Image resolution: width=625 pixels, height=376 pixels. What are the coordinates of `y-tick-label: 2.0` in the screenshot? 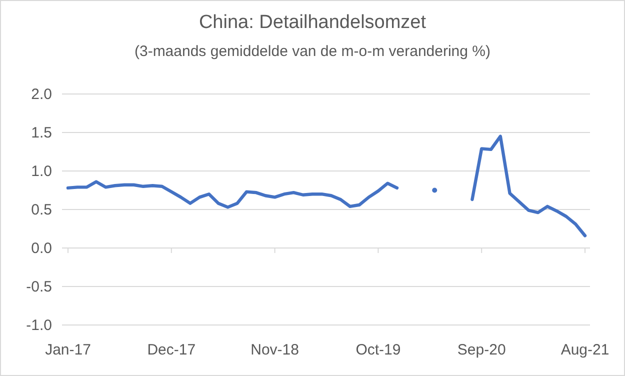 It's located at (41, 94).